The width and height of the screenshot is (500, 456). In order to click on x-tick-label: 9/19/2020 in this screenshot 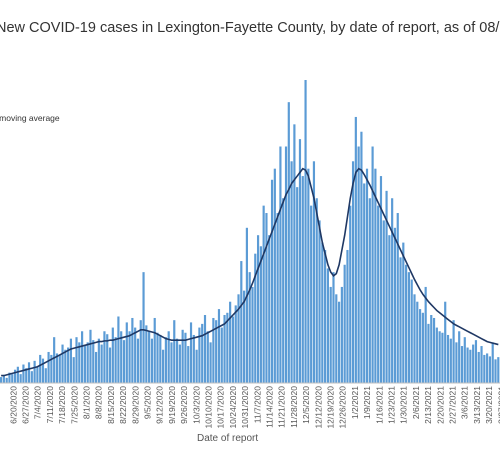, I will do `click(172, 405)`.